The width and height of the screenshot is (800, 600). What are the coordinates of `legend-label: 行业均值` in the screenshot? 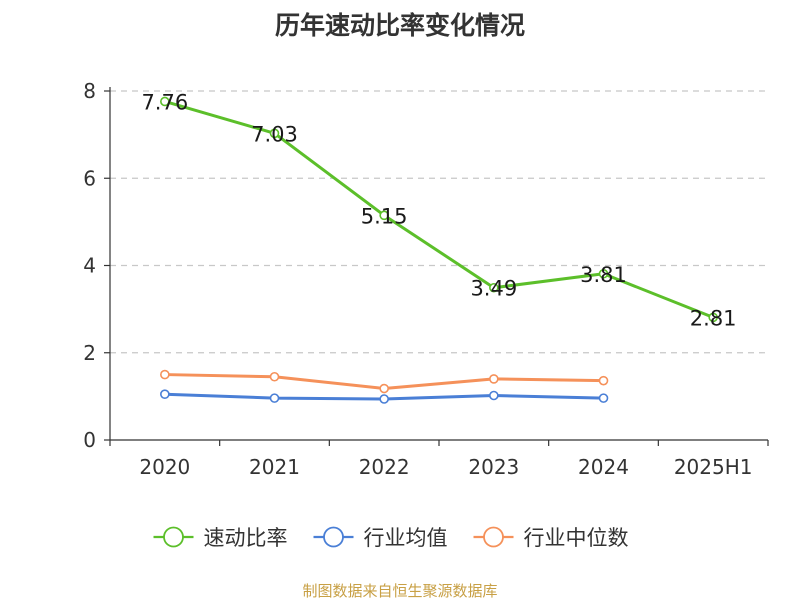 It's located at (406, 538).